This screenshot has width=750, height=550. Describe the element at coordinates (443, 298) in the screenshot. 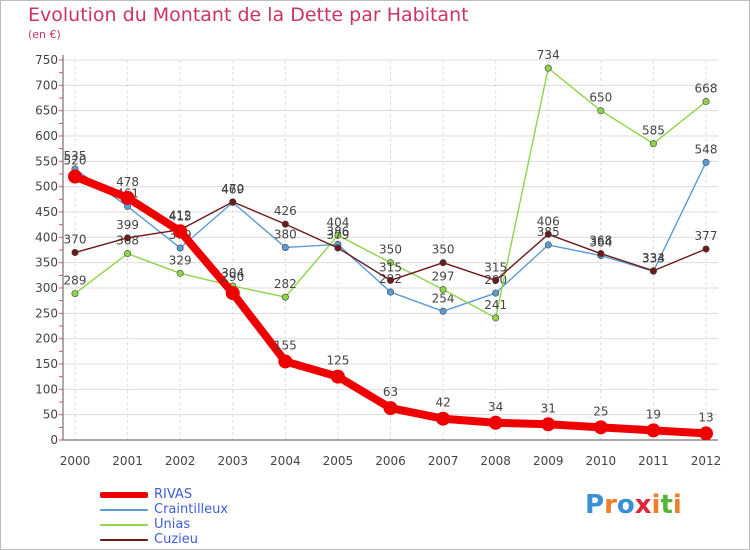

I see `data-label: 254` at that location.